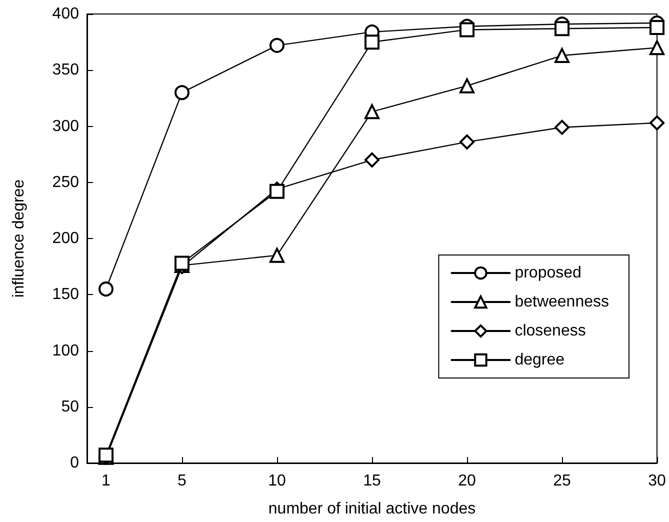 Image resolution: width=669 pixels, height=522 pixels. I want to click on y-tick-label: 250, so click(66, 182).